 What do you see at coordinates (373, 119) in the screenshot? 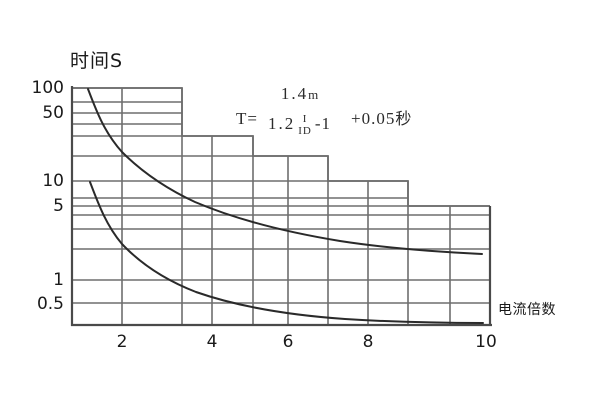
I see `formula-addend-value: +0.05` at bounding box center [373, 119].